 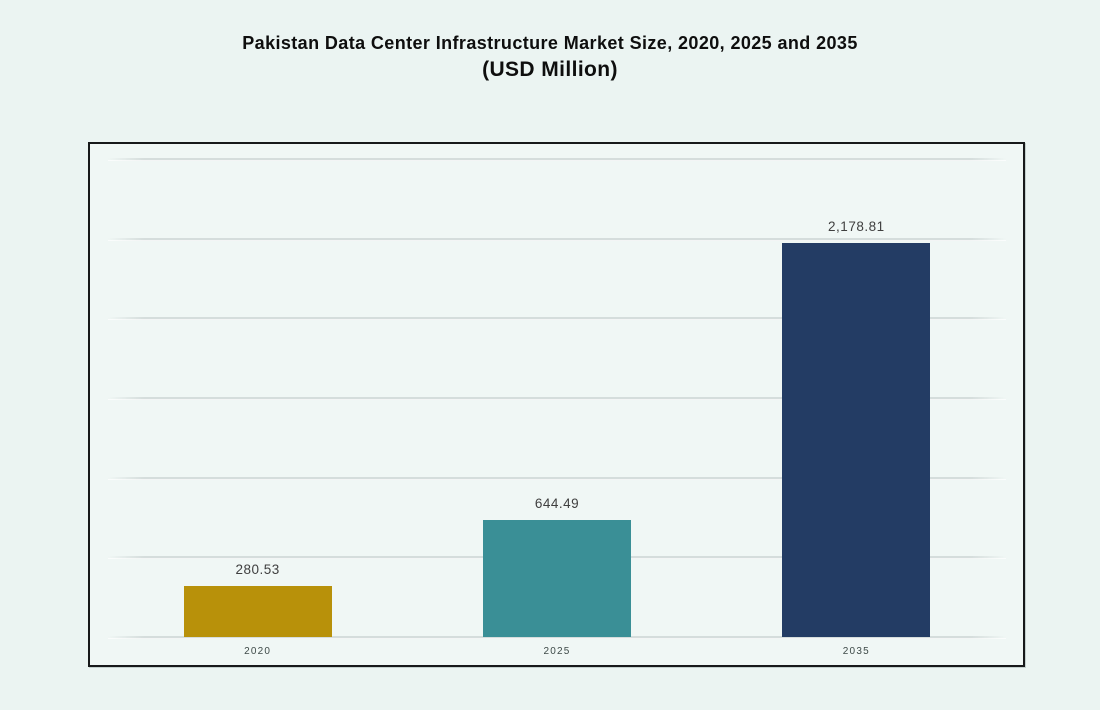 I want to click on x-axis-label-2025: 2025, so click(x=557, y=651).